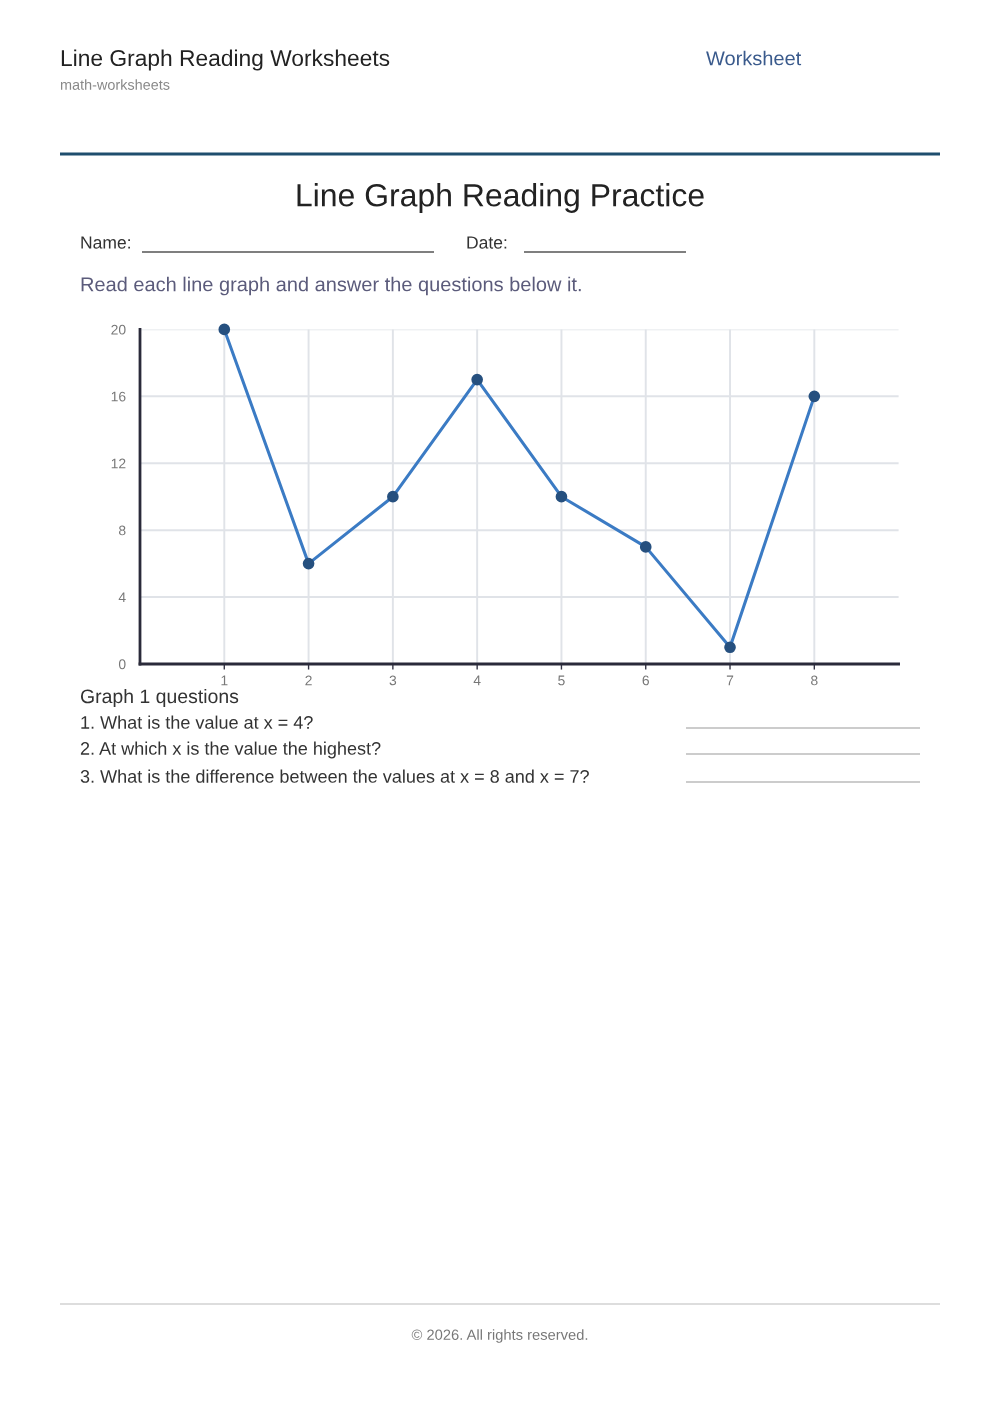  I want to click on text: 2. At which x is the value the highest?, so click(230, 750).